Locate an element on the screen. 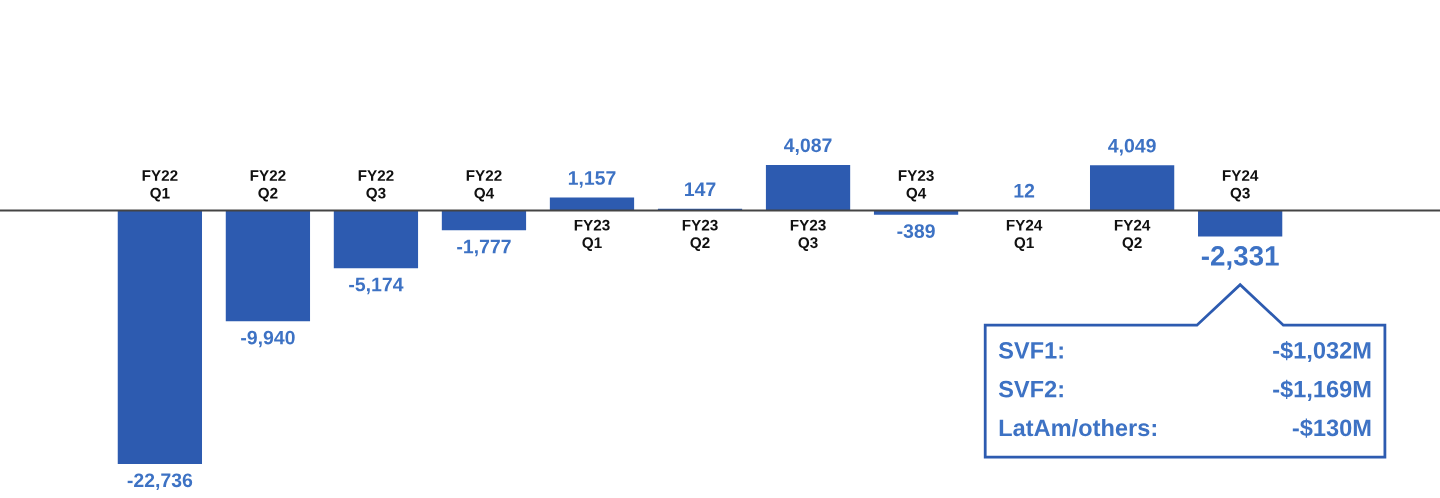  data-label: 147 is located at coordinates (700, 189).